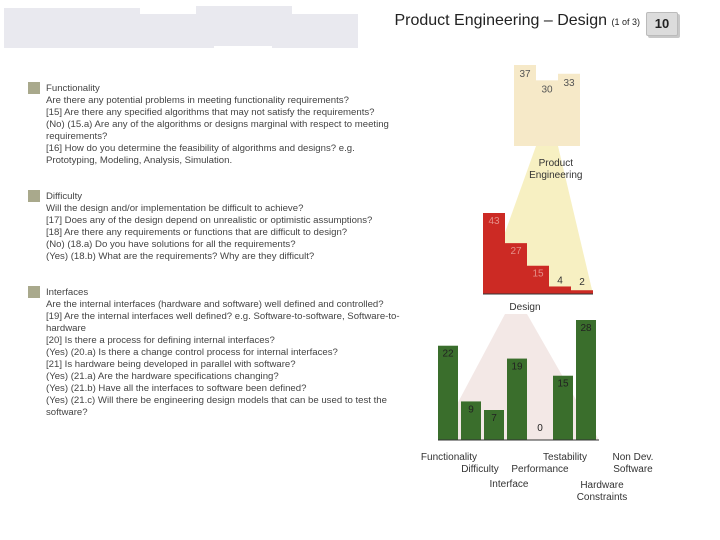  What do you see at coordinates (67, 412) in the screenshot?
I see `section-line: software?` at bounding box center [67, 412].